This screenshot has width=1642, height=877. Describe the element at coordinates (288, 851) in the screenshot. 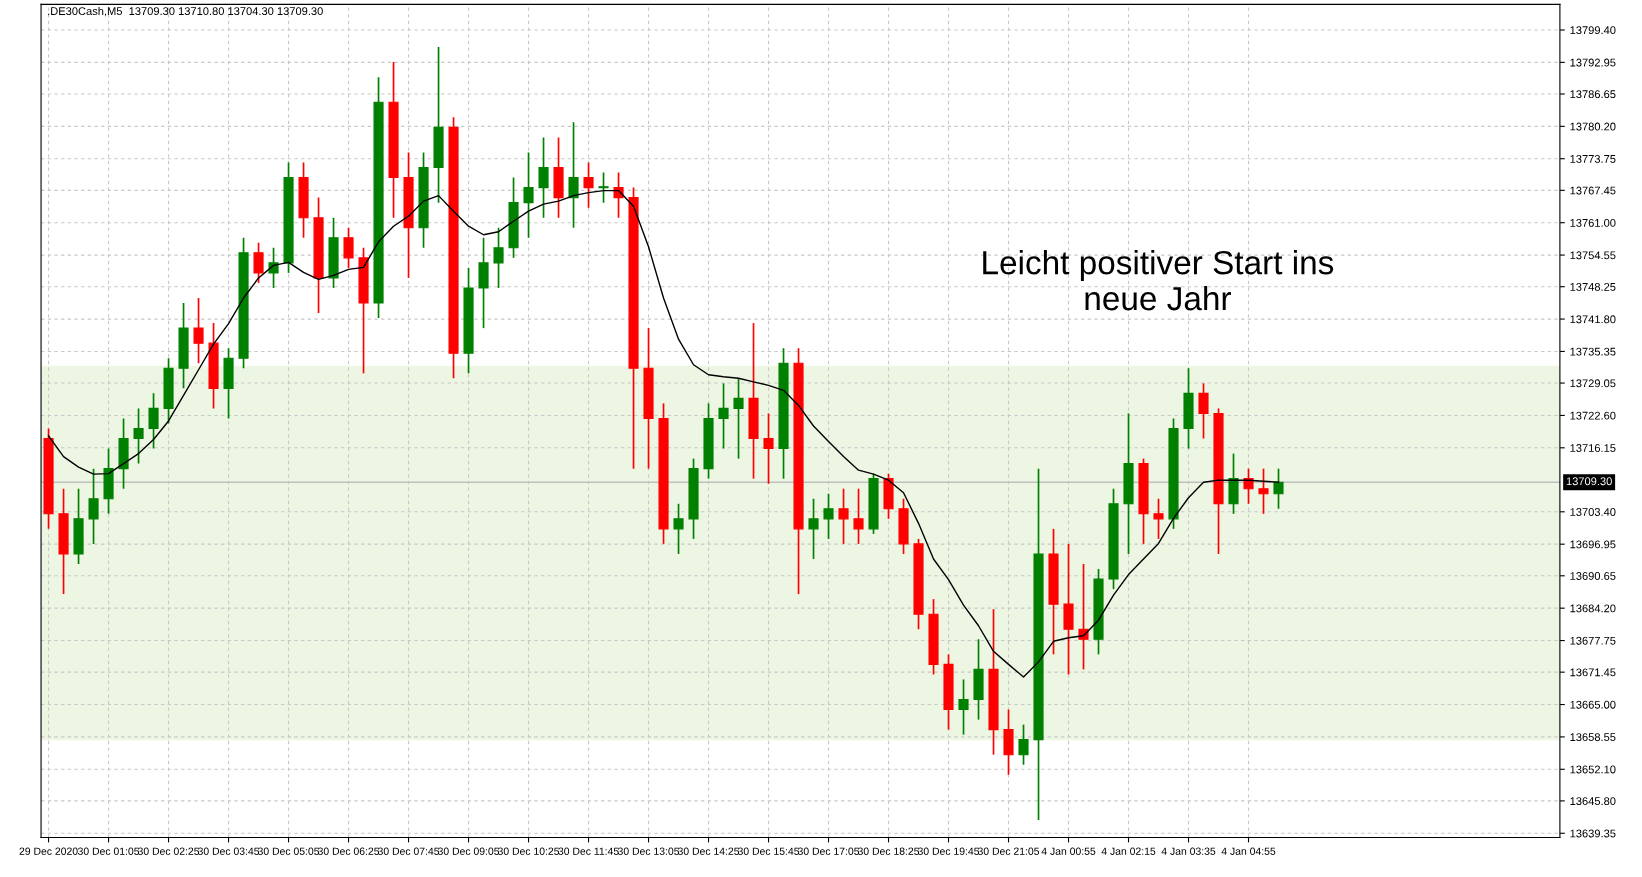

I see `x-tick-label: 30 Dec 05:05` at that location.